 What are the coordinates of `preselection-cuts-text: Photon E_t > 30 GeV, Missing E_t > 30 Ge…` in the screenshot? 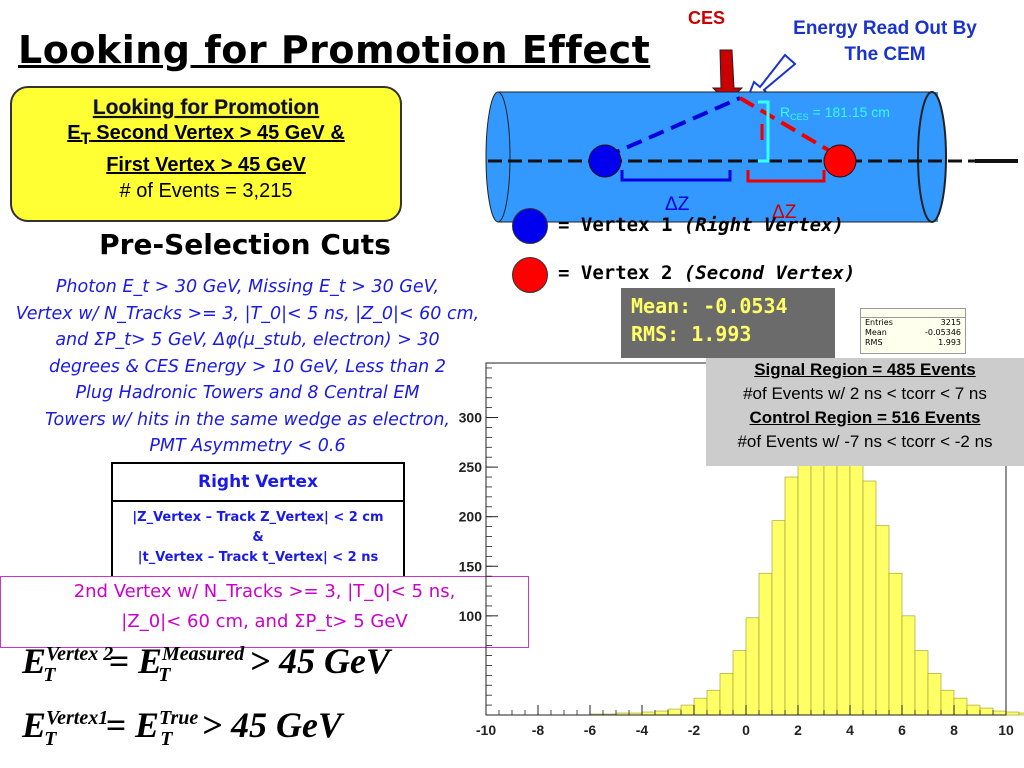 It's located at (247, 367).